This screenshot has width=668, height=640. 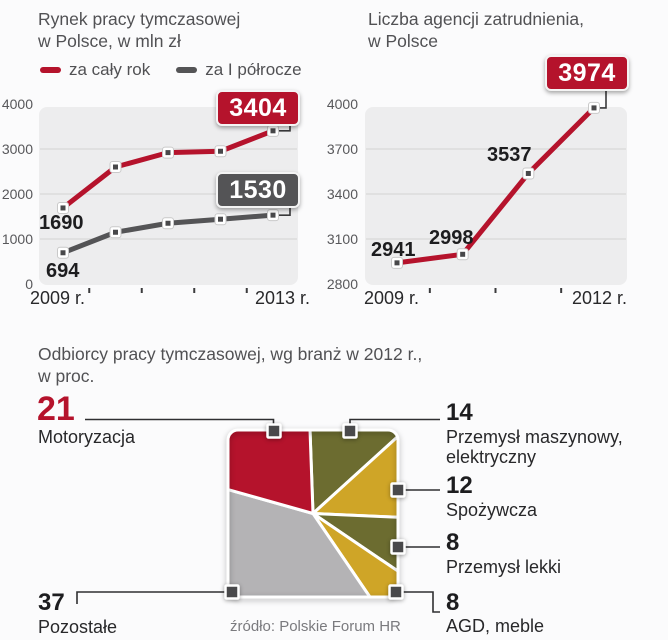 What do you see at coordinates (394, 422) in the screenshot?
I see `connector-maszynowy` at bounding box center [394, 422].